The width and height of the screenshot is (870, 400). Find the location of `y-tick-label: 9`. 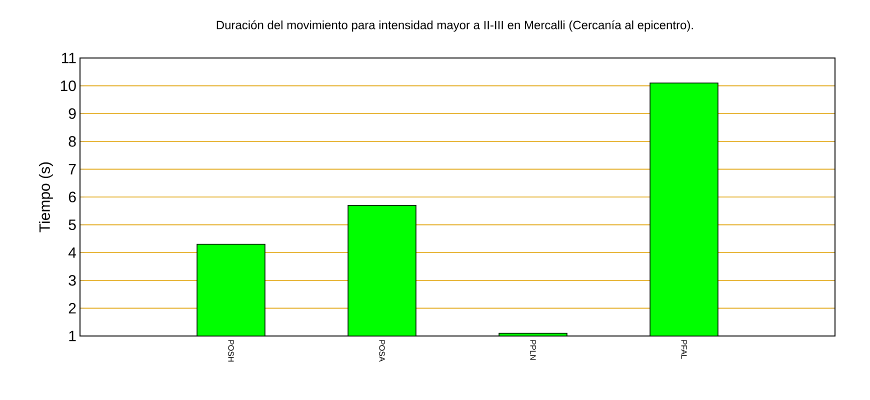

y-tick-label: 9 is located at coordinates (72, 113).